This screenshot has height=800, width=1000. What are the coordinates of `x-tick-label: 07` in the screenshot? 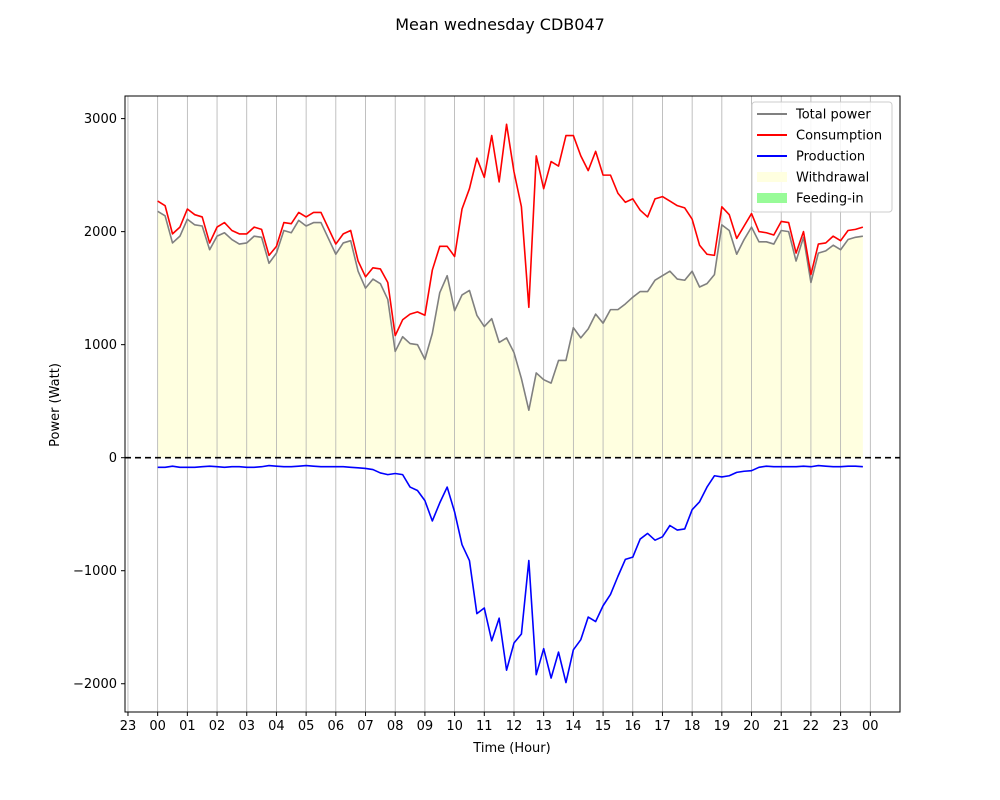 It's located at (365, 726).